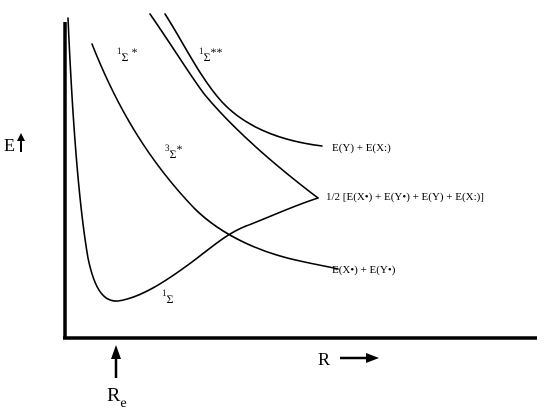 The width and height of the screenshot is (550, 419). I want to click on y-axis-arrow-icon, so click(21, 142).